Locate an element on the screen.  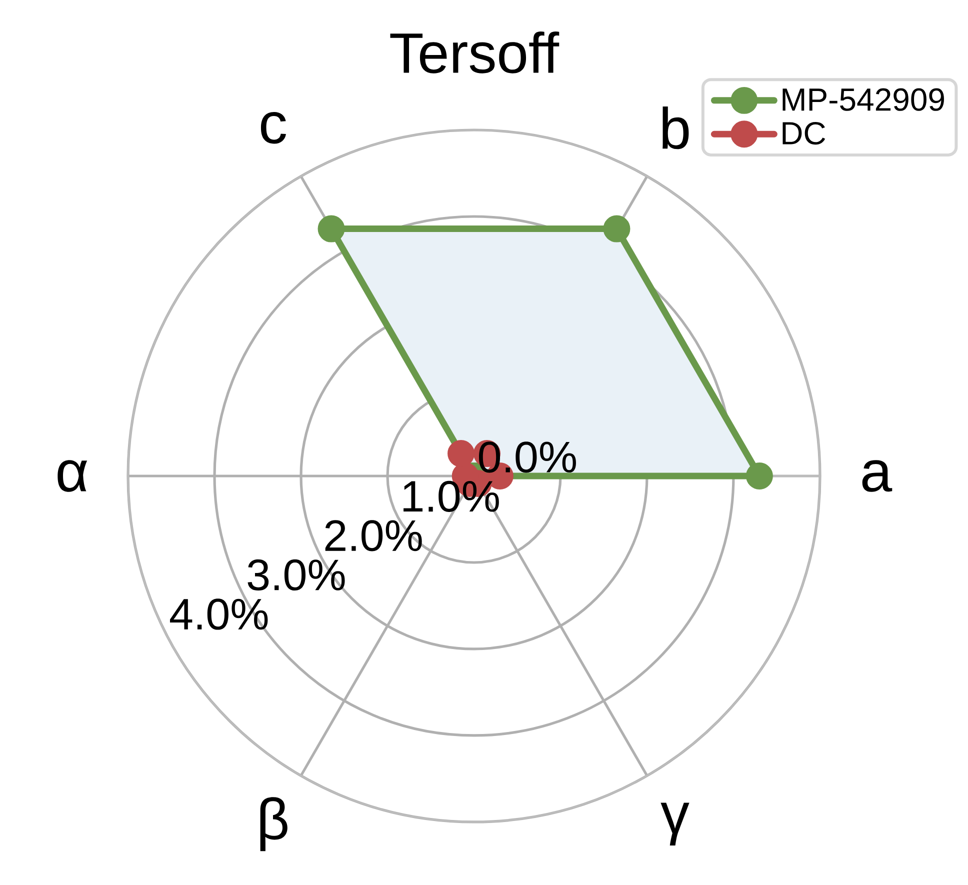
spoke-label: γ is located at coordinates (675, 824).